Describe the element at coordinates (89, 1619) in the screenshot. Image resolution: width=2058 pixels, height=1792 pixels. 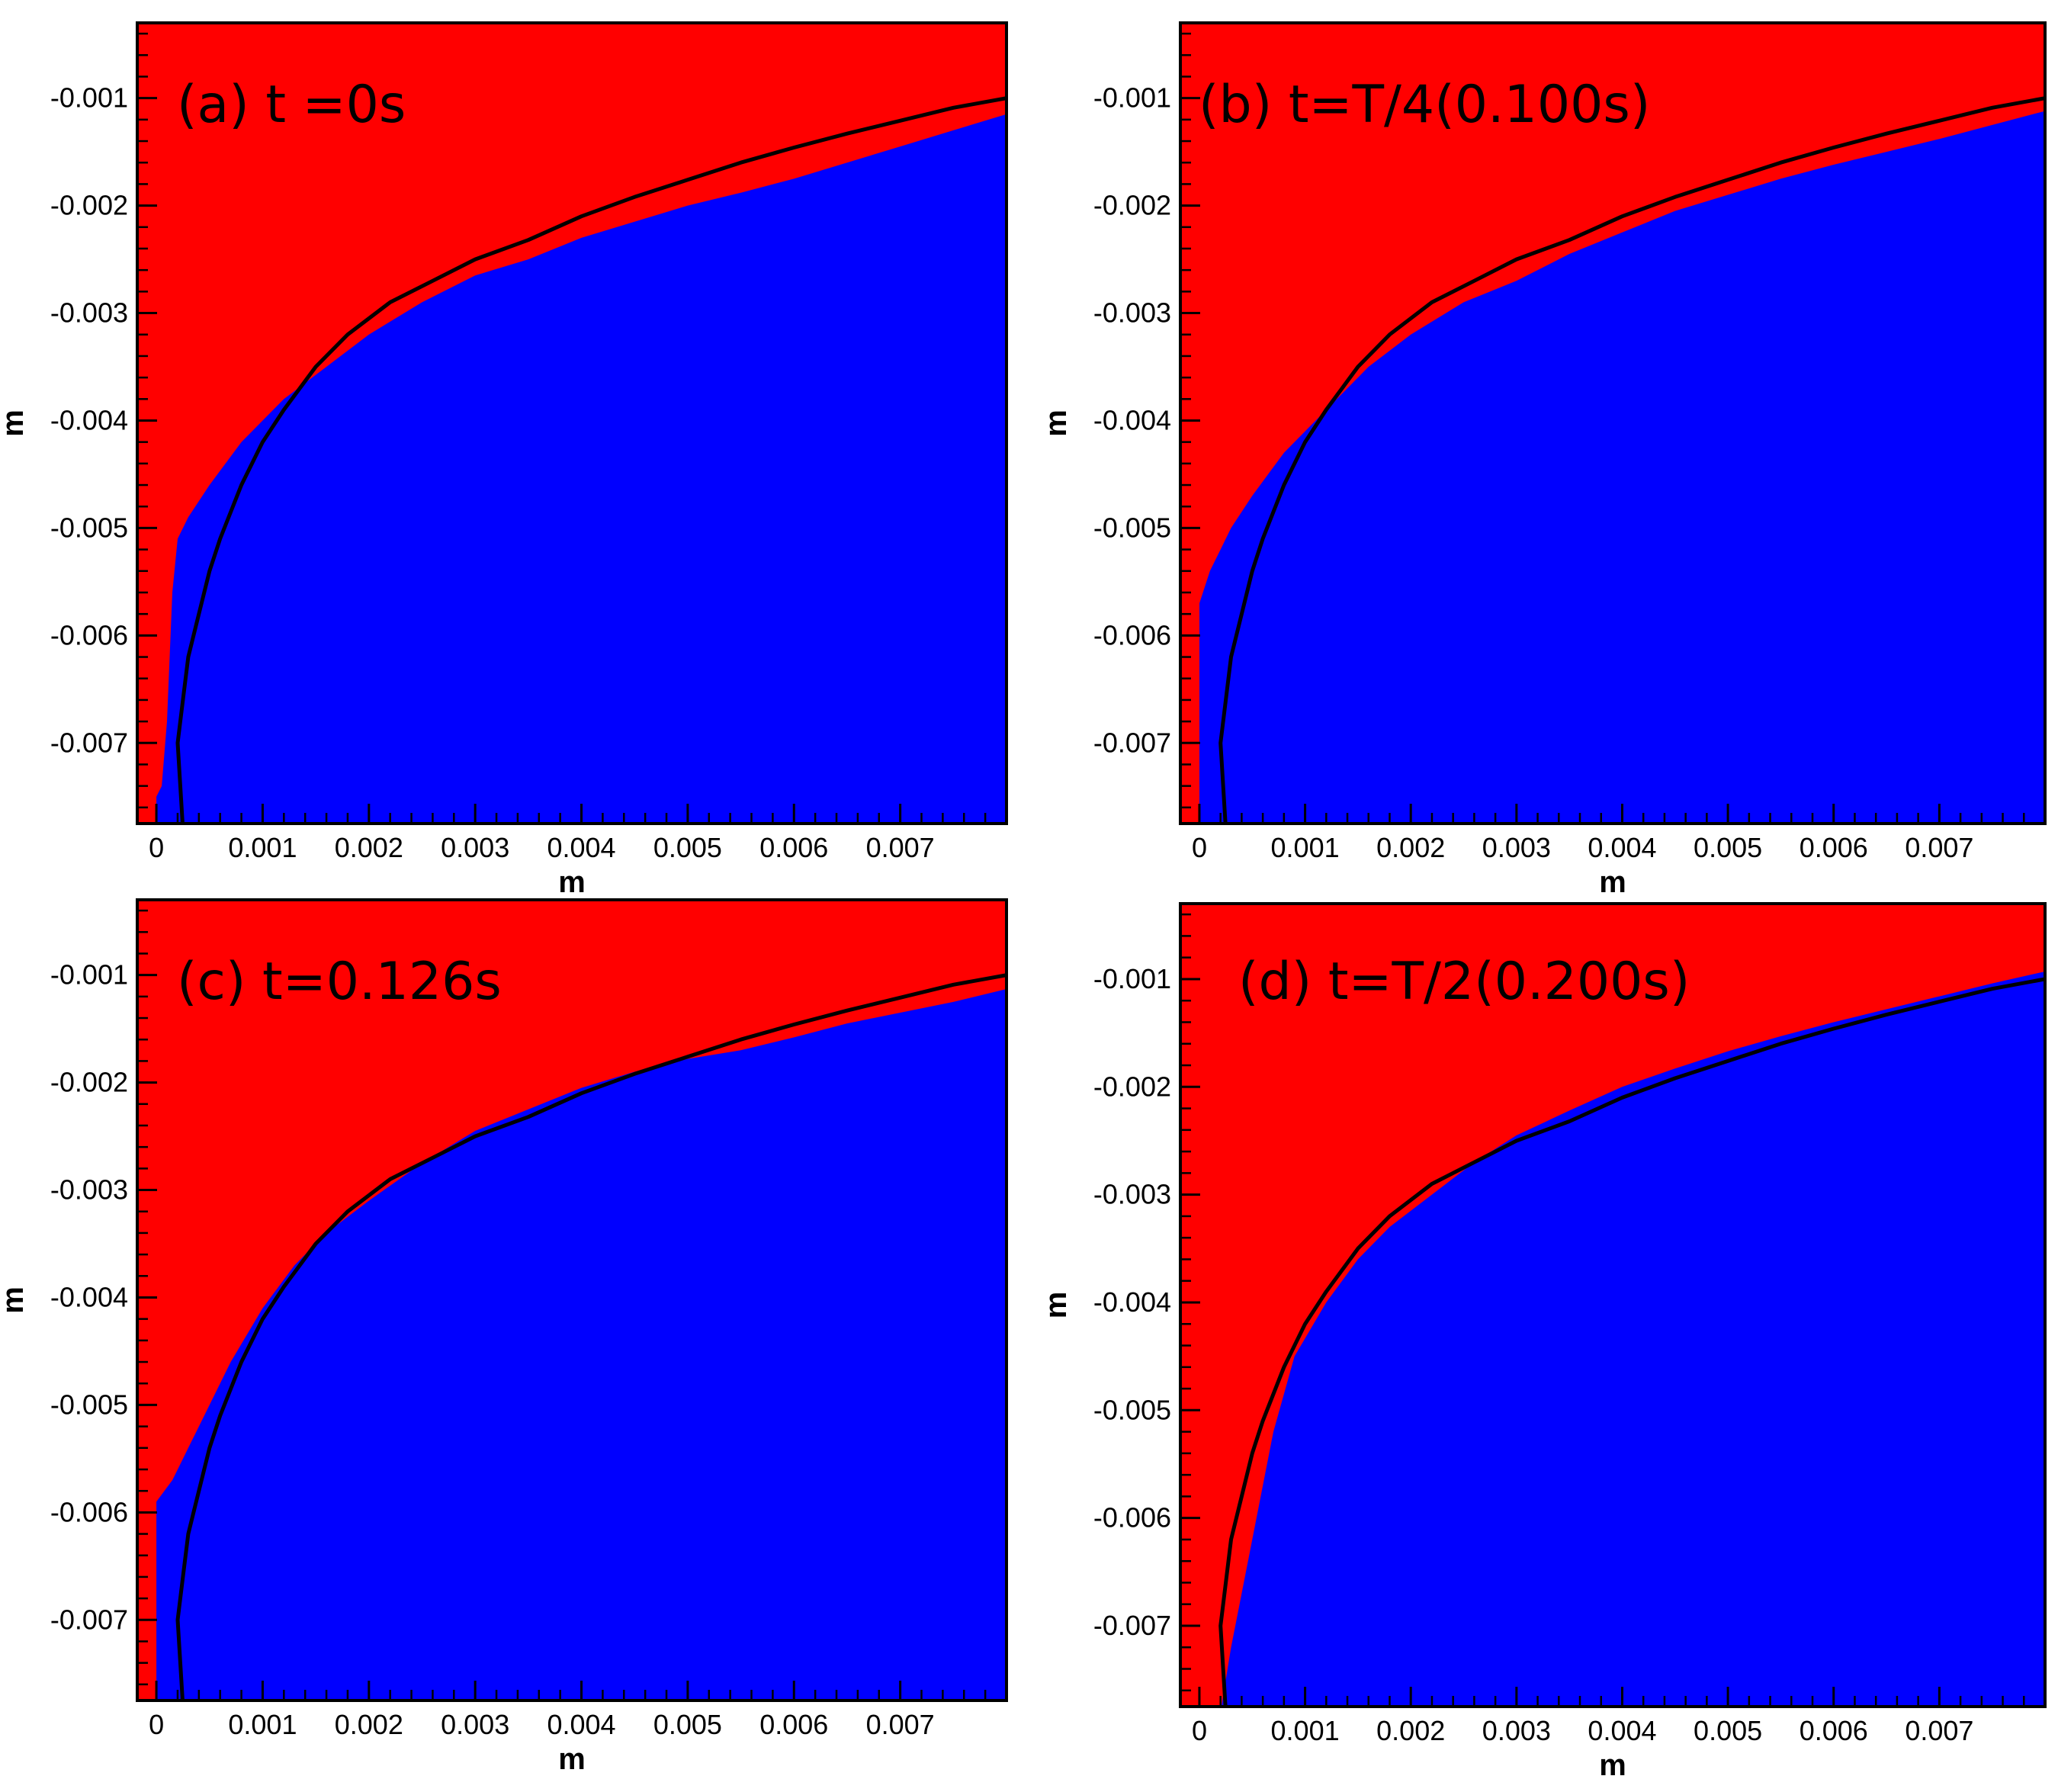
I see `panel-c-y-tick-label: -0.007` at that location.